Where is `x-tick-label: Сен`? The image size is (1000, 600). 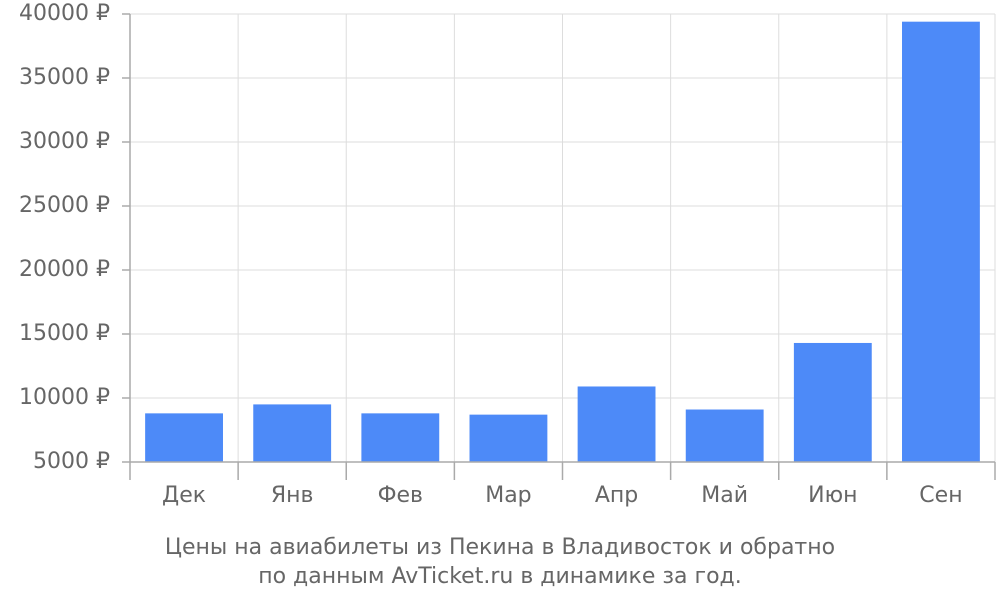 x-tick-label: Сен is located at coordinates (940, 495).